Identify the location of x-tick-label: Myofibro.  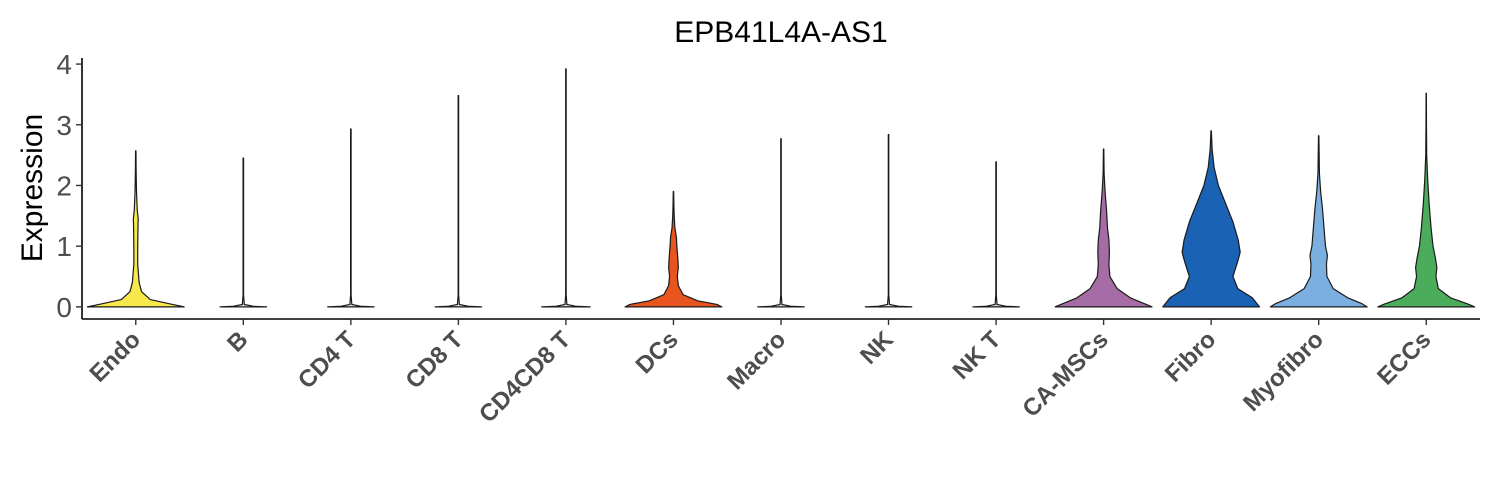
(1283, 371).